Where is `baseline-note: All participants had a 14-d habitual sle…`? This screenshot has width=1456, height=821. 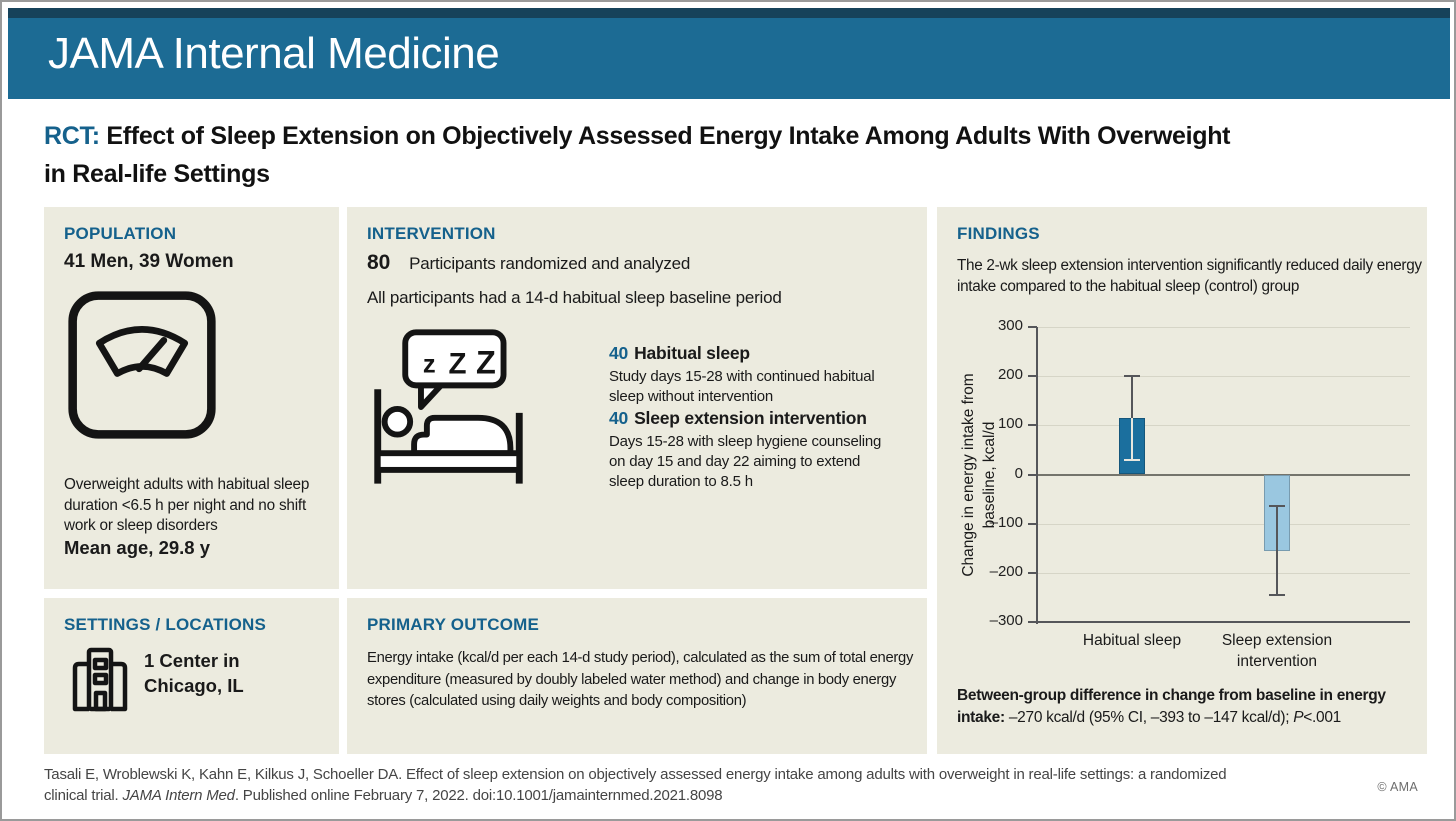
baseline-note: All participants had a 14-d habitual sle… is located at coordinates (574, 297).